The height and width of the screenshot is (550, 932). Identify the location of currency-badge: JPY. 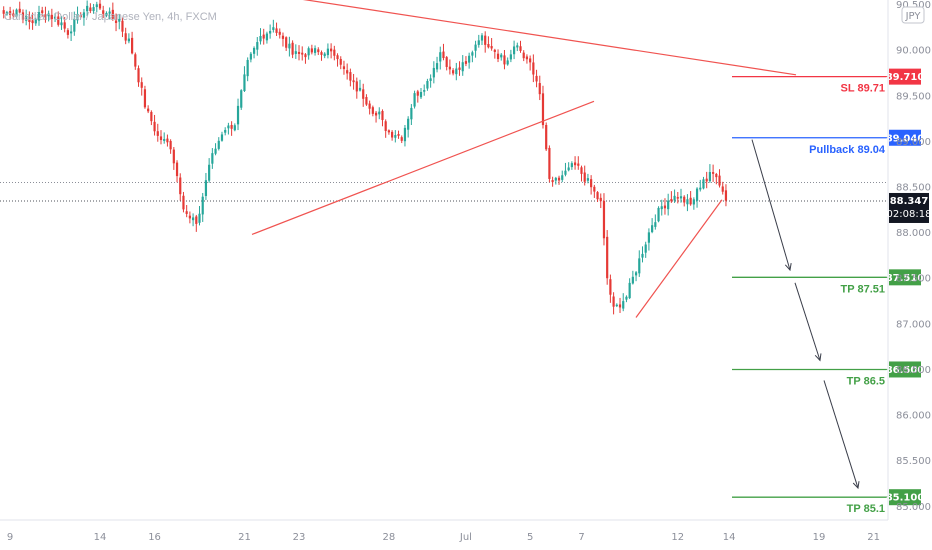
(913, 15).